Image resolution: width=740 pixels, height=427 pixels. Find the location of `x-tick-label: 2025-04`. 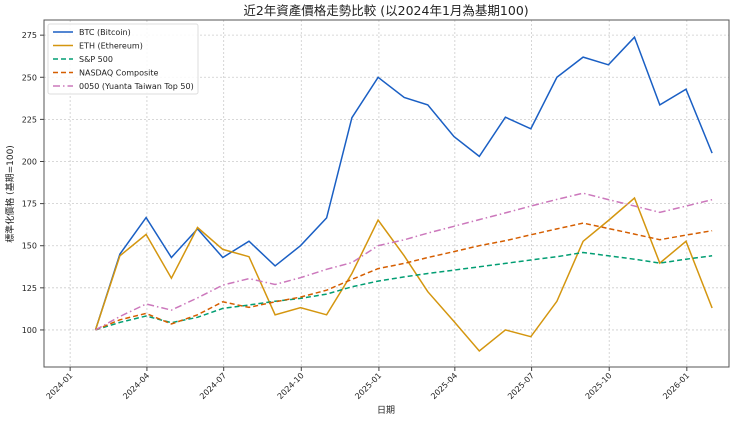

x-tick-label: 2025-04 is located at coordinates (444, 386).